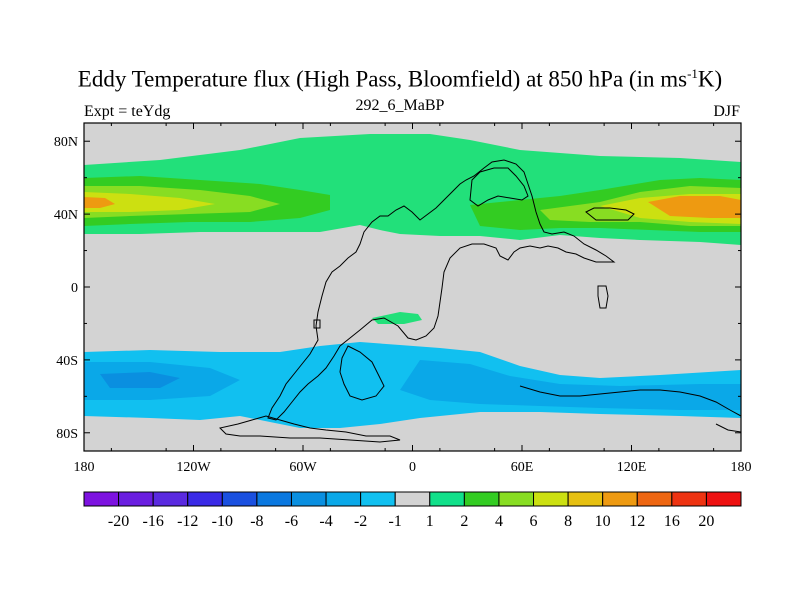 Image resolution: width=800 pixels, height=600 pixels. What do you see at coordinates (140, 380) in the screenshot?
I see `sh-band-blue` at bounding box center [140, 380].